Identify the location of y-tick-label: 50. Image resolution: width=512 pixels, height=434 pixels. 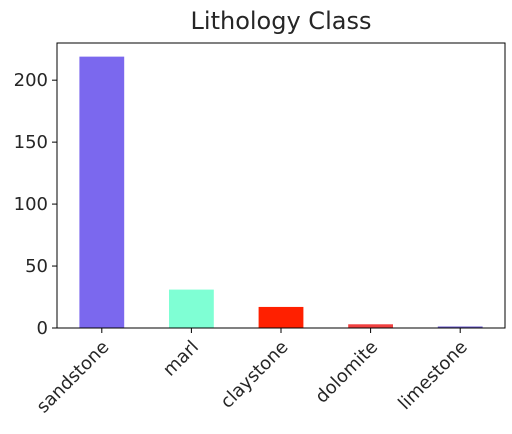
(36, 266).